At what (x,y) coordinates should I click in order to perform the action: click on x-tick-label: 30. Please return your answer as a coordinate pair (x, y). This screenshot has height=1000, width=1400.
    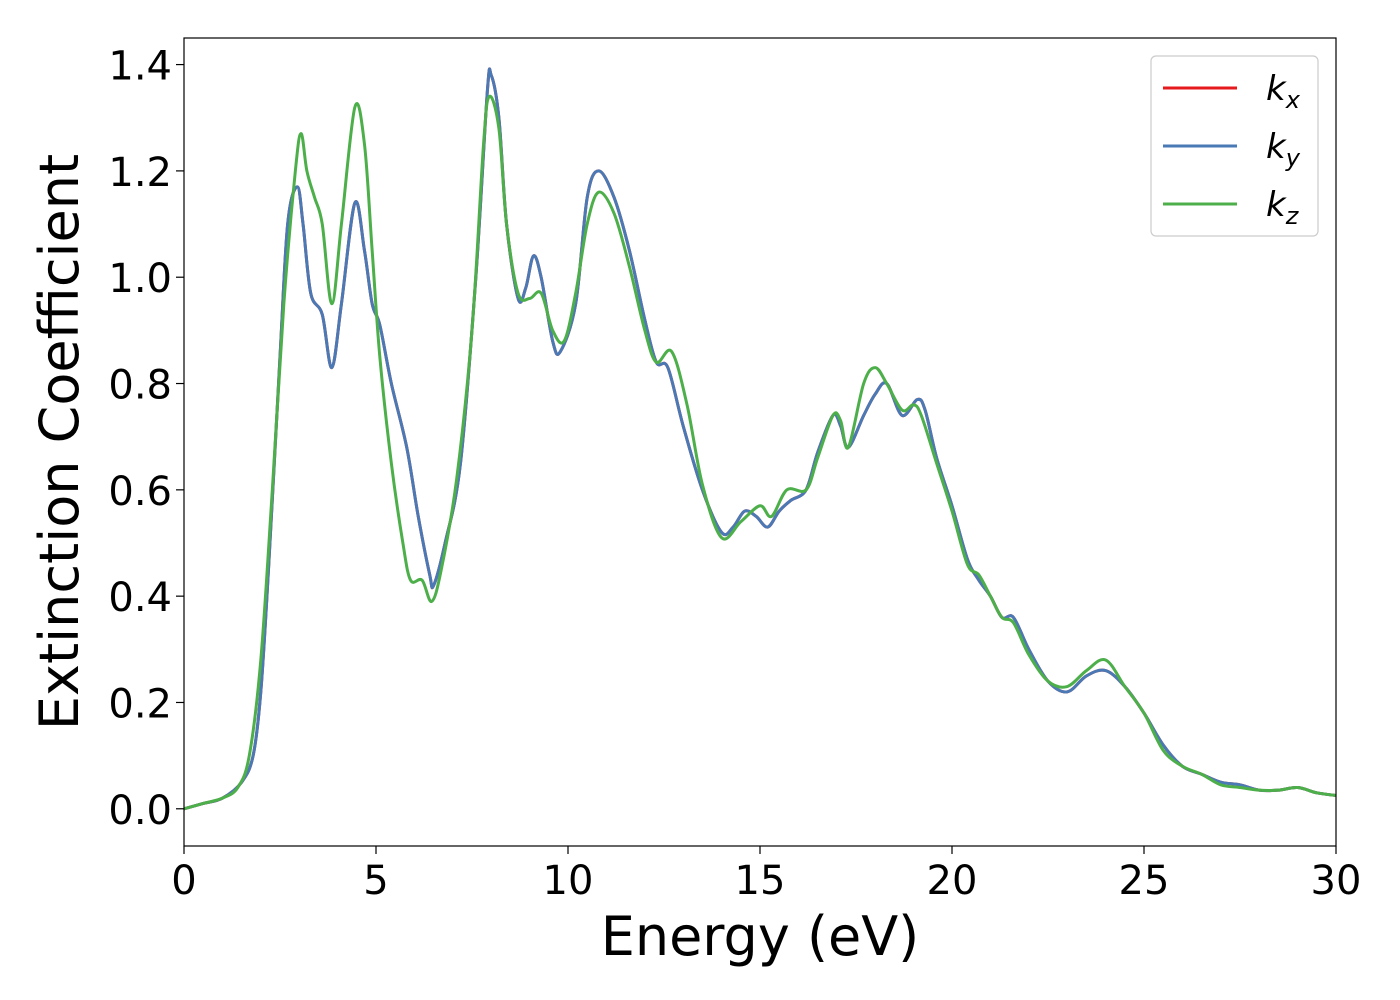
    Looking at the image, I should click on (1336, 881).